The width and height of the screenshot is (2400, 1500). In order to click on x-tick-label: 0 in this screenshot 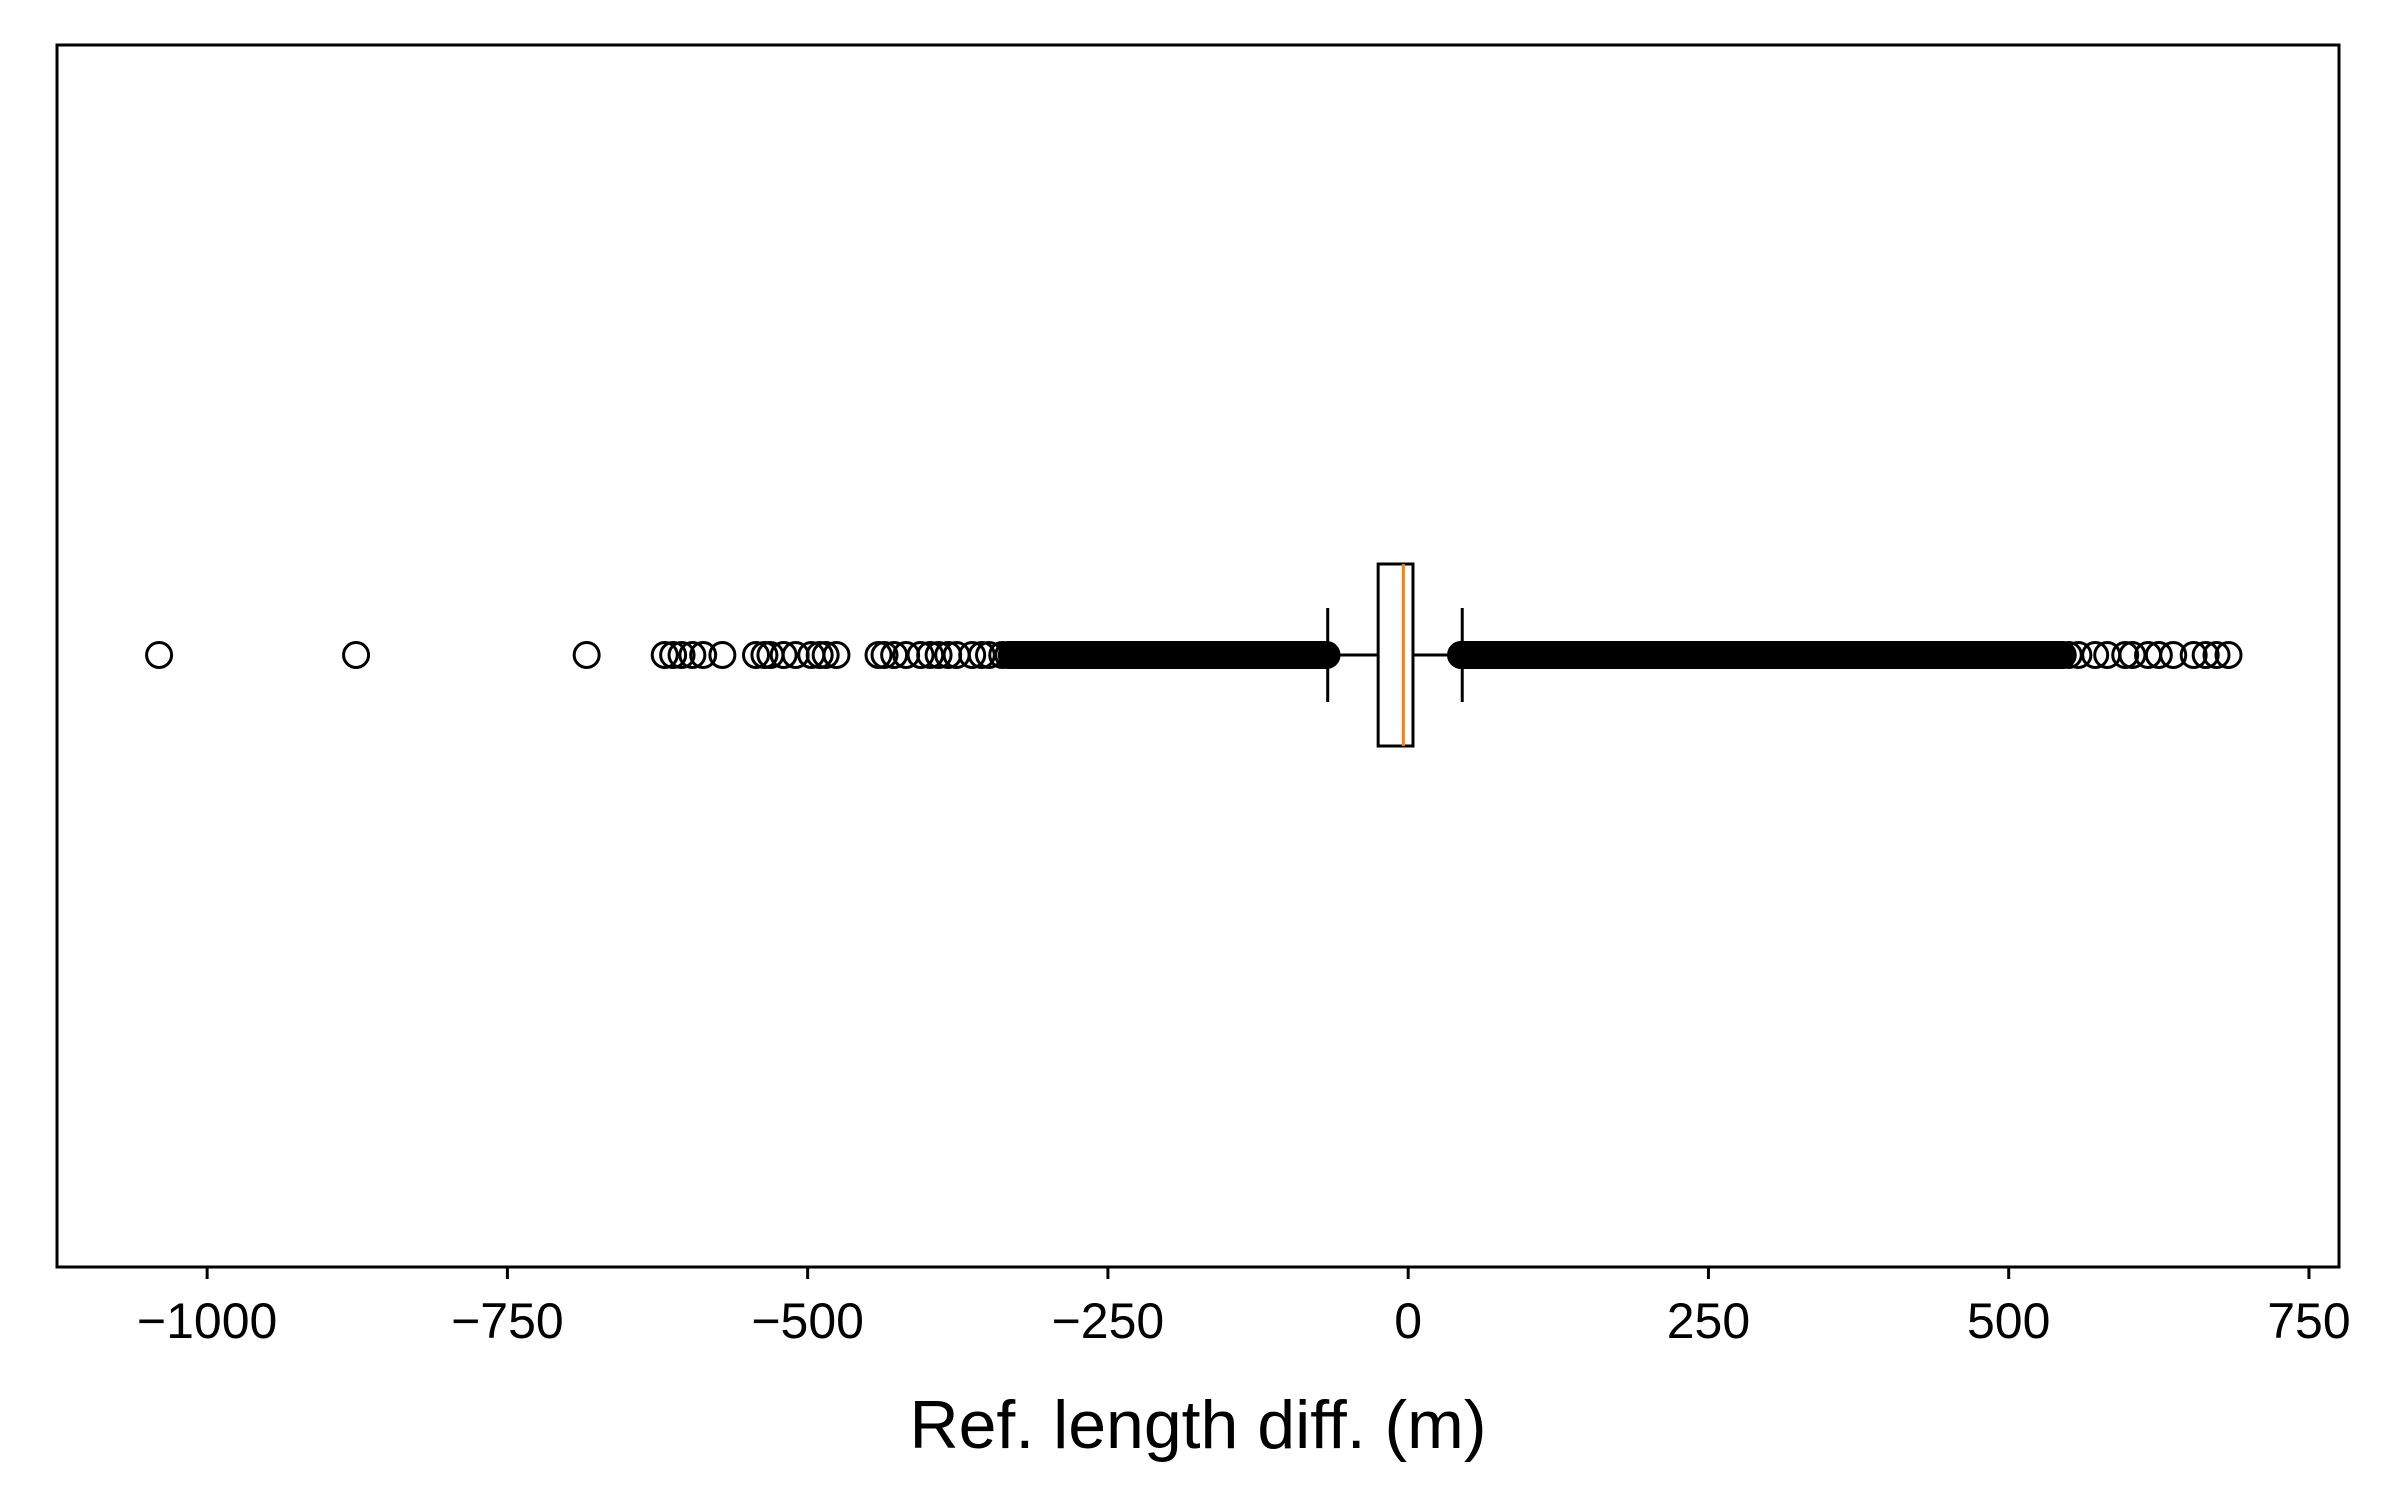, I will do `click(1408, 1321)`.